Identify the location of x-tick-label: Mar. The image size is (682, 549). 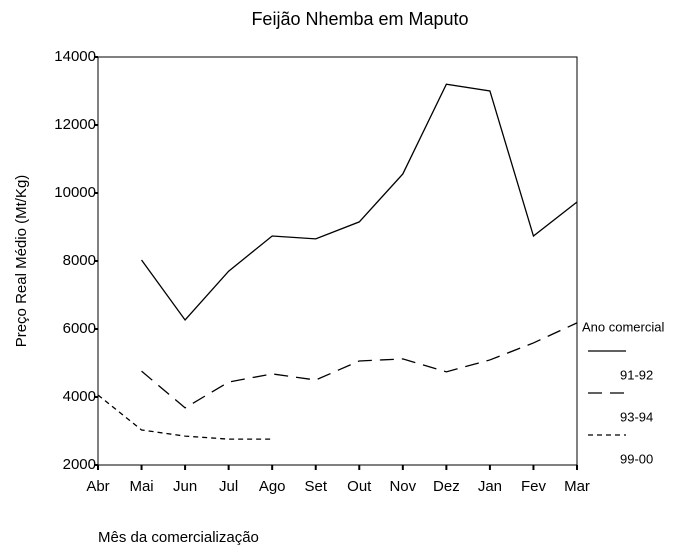
(577, 486).